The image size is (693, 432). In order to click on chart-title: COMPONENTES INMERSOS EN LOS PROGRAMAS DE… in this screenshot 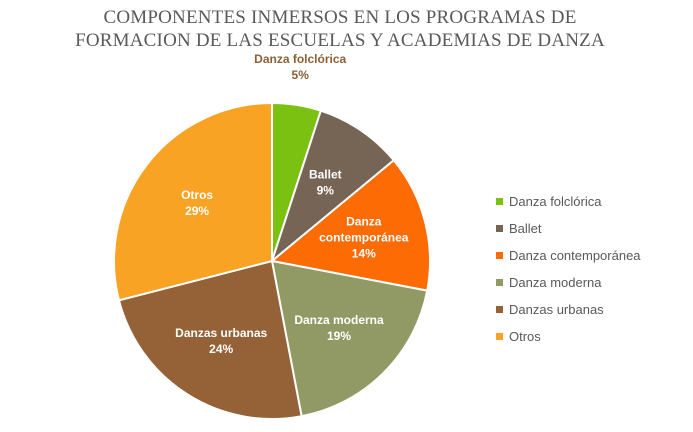, I will do `click(340, 29)`.